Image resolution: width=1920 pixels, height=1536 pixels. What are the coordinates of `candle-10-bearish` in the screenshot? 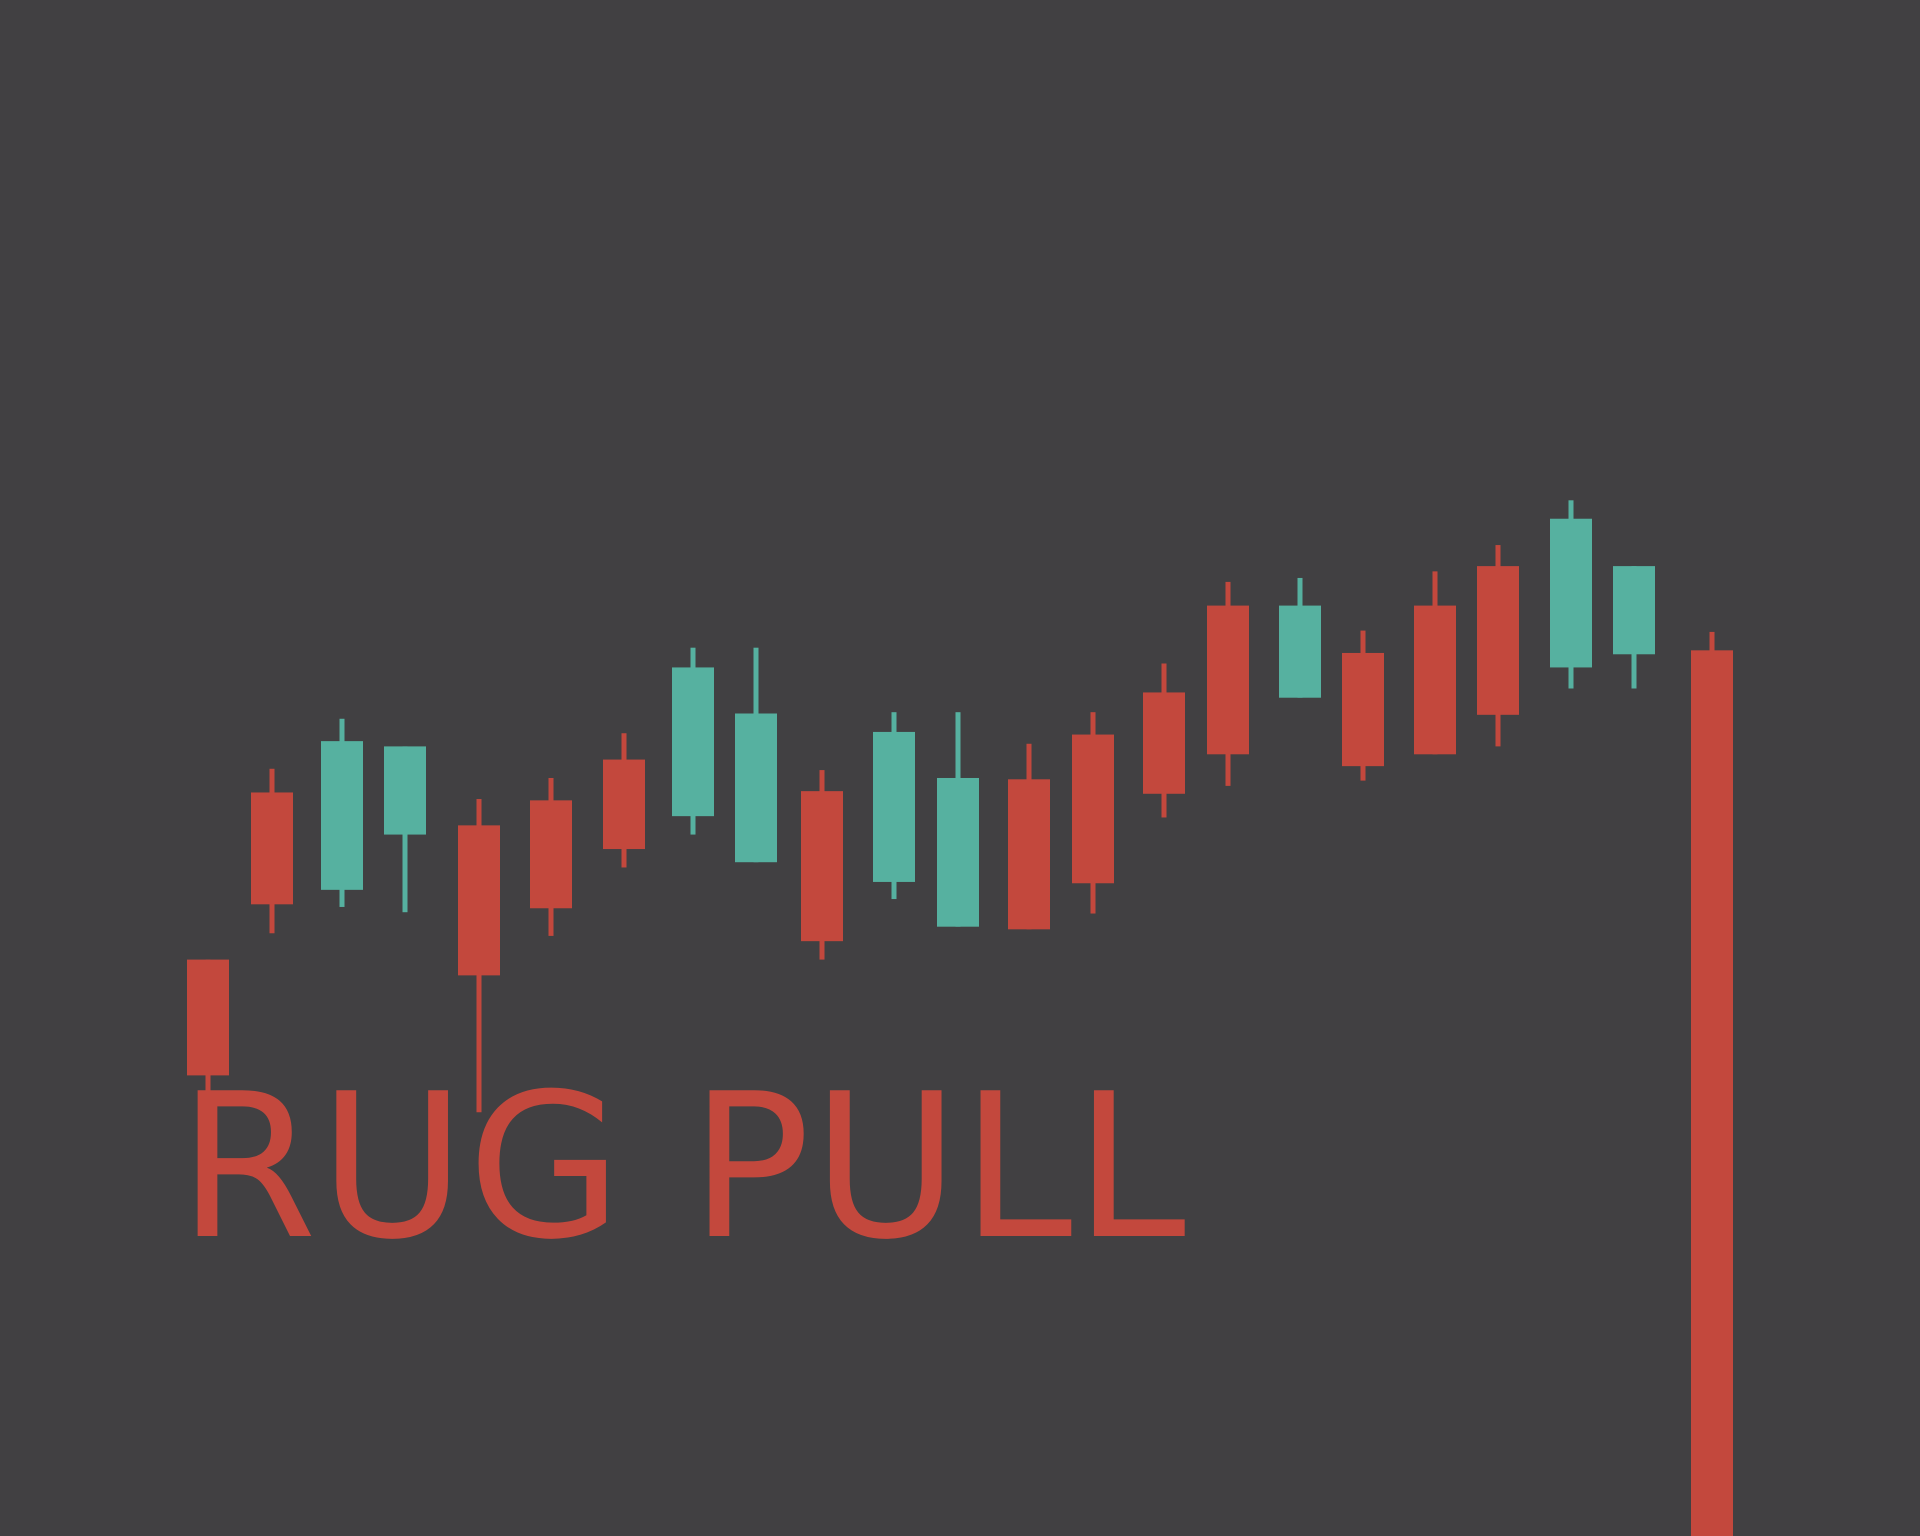 It's located at (822, 865).